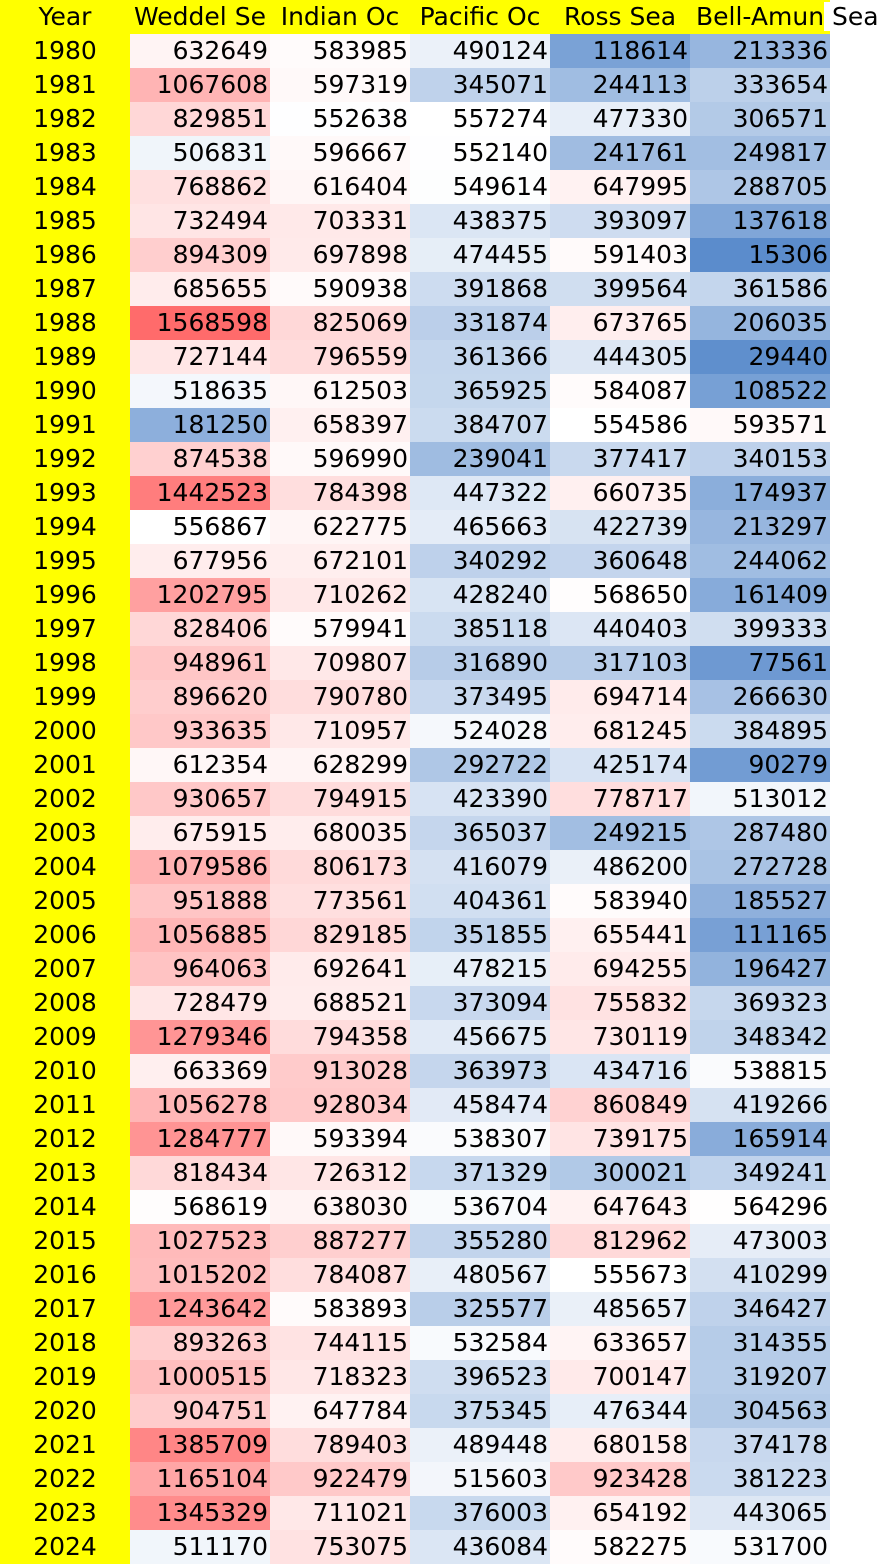 This screenshot has width=896, height=1564. Describe the element at coordinates (65, 51) in the screenshot. I see `year-cell: 1980` at that location.